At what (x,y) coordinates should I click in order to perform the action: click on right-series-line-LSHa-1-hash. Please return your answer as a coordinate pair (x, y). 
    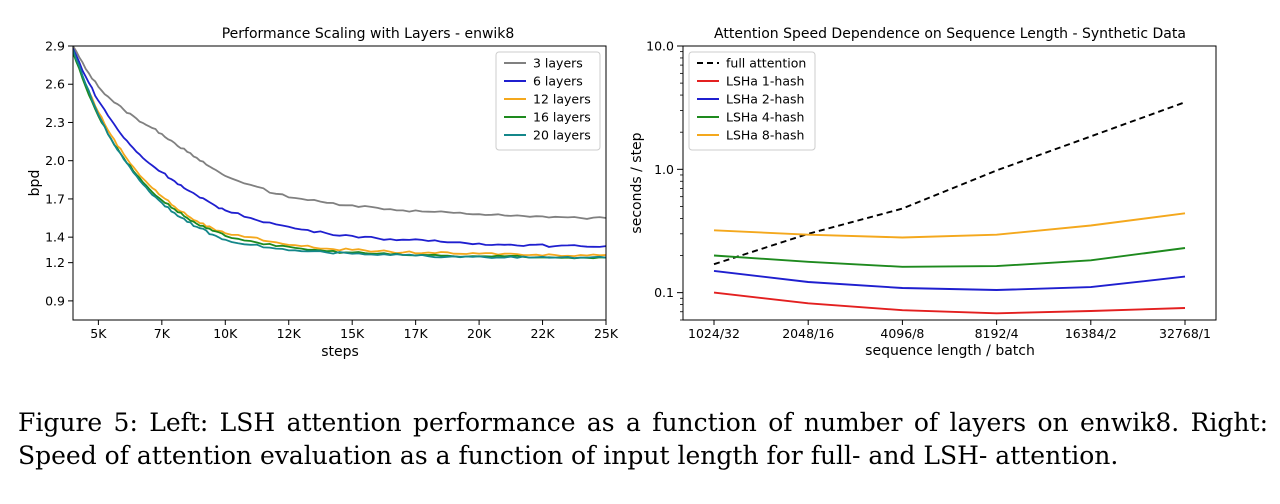
    Looking at the image, I should click on (949, 303).